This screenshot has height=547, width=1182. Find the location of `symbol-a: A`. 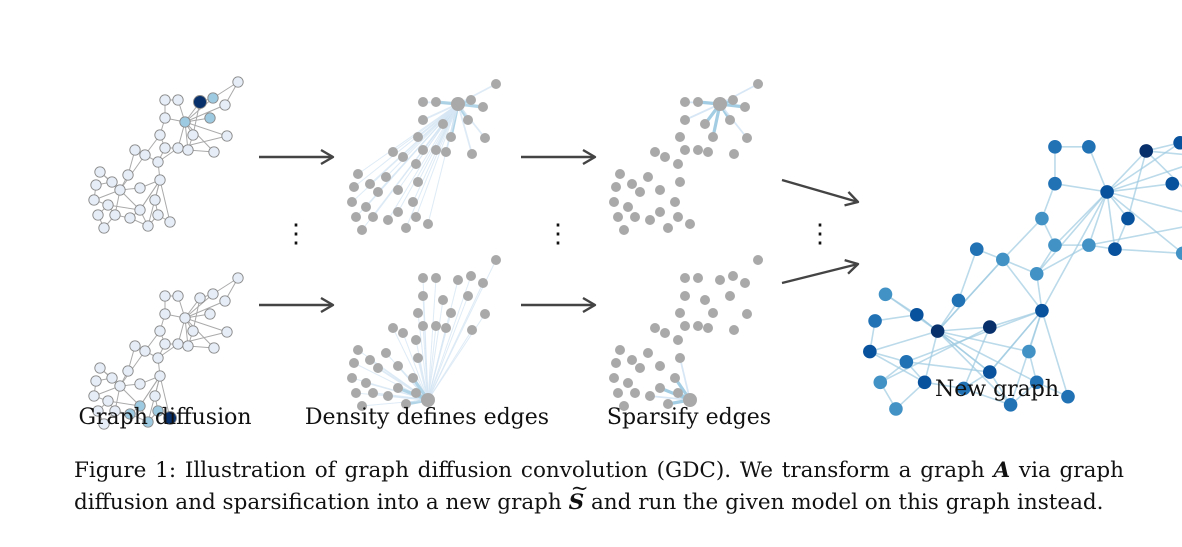

symbol-a: A is located at coordinates (1002, 470).